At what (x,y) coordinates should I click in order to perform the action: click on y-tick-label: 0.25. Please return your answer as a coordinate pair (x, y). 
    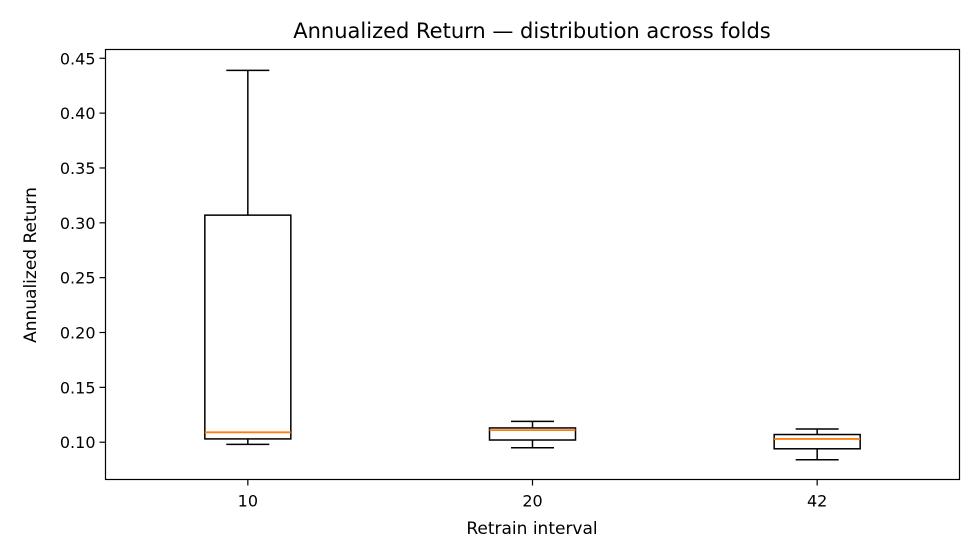
    Looking at the image, I should click on (78, 278).